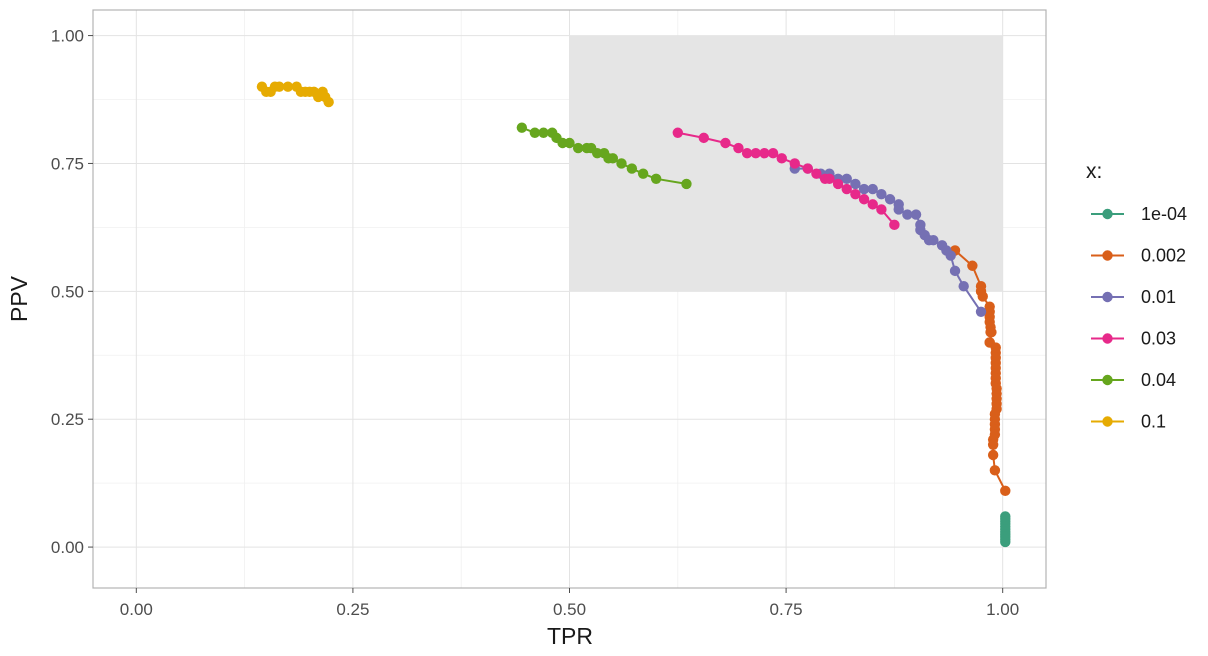  I want to click on legend-item: 1e-04, so click(1139, 214).